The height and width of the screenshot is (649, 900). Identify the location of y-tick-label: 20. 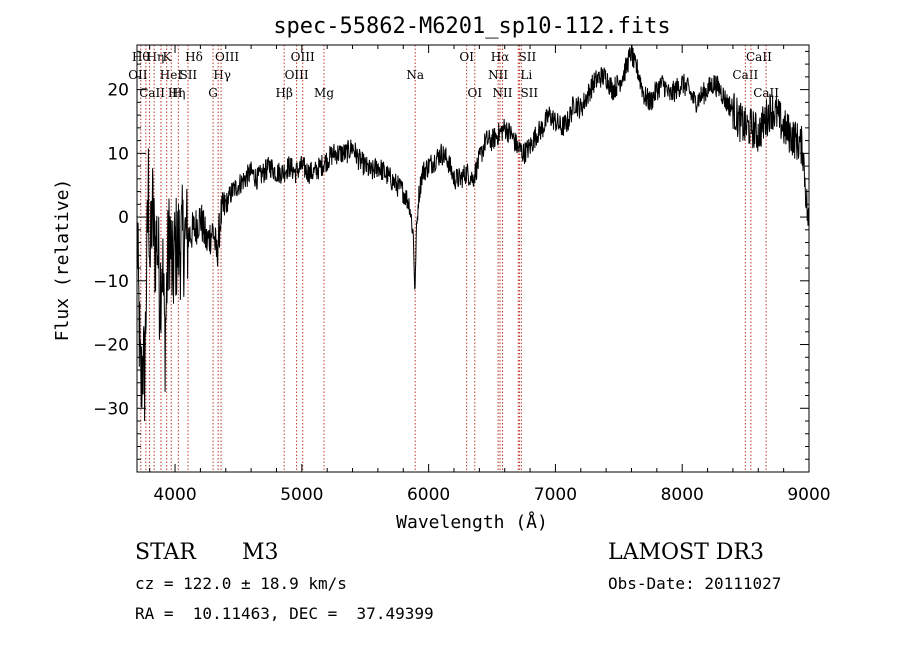
(118, 91).